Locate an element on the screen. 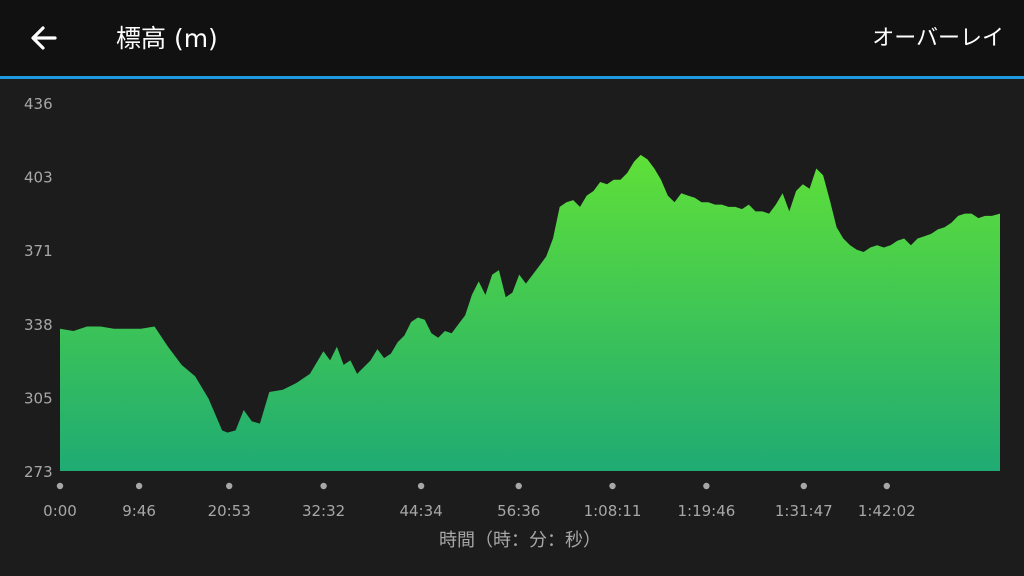 Image resolution: width=1024 pixels, height=576 pixels. y-tick-label: 273 is located at coordinates (38, 472).